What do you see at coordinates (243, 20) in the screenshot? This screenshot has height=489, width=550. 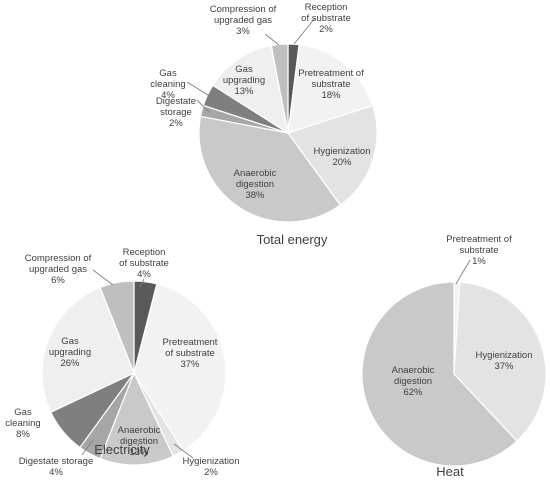 I see `data-label-compression-of-upgraded-gas: Compression of upgraded gas 3%` at bounding box center [243, 20].